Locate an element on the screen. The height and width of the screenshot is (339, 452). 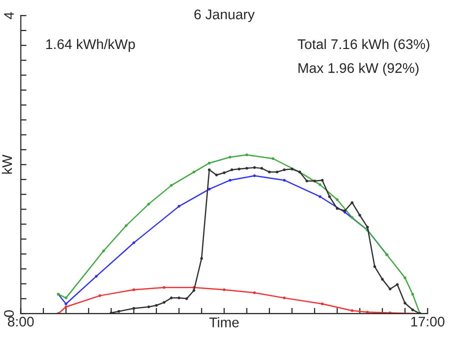
x-tick-label: 17:00 is located at coordinates (427, 321).